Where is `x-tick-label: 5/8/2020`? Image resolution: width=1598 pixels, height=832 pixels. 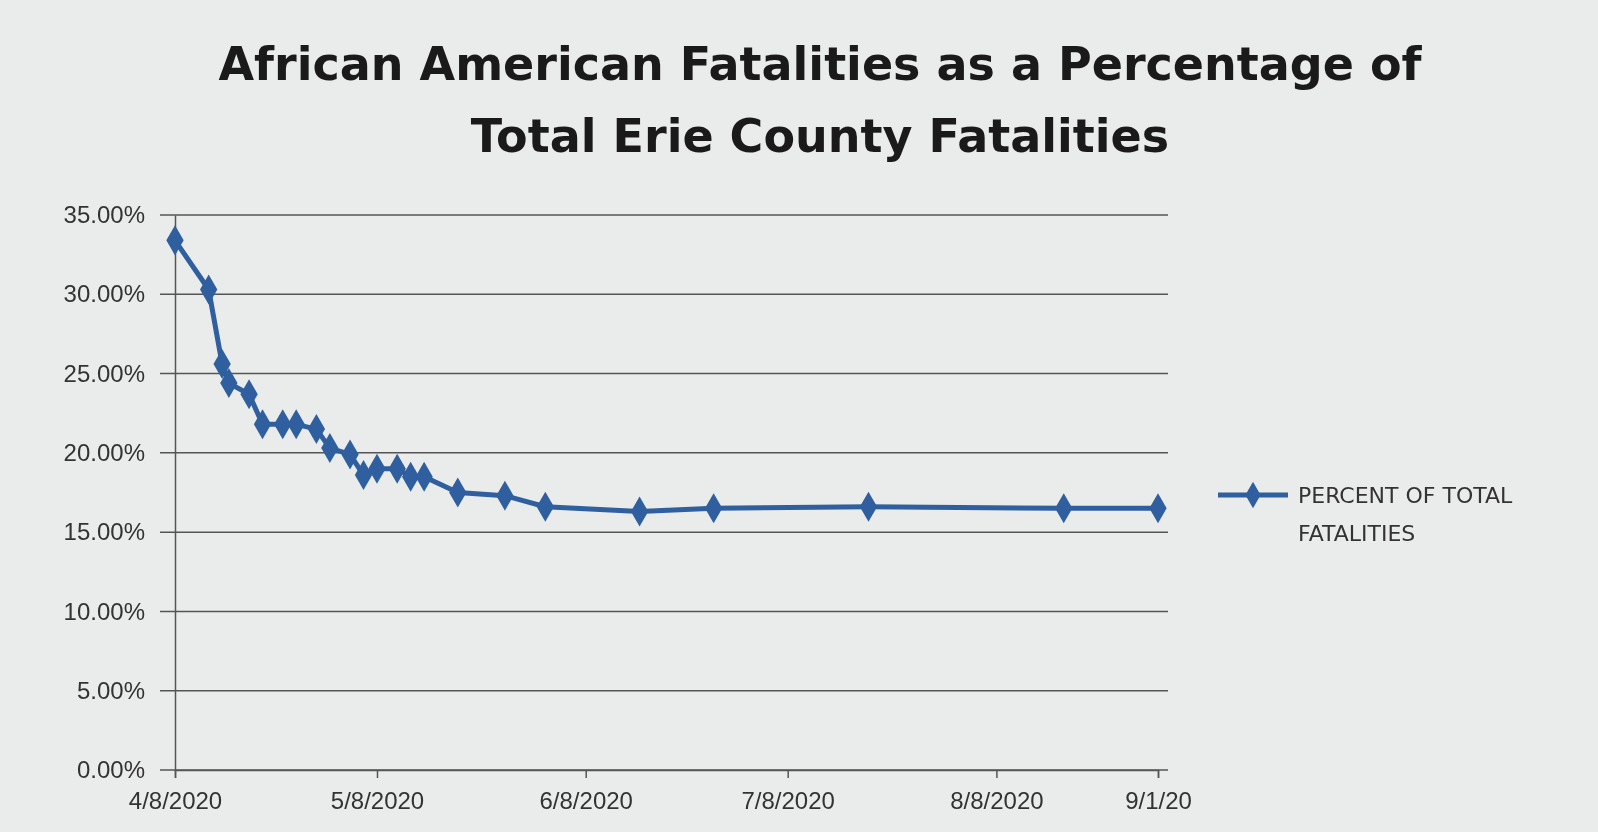
x-tick-label: 5/8/2020 is located at coordinates (377, 801).